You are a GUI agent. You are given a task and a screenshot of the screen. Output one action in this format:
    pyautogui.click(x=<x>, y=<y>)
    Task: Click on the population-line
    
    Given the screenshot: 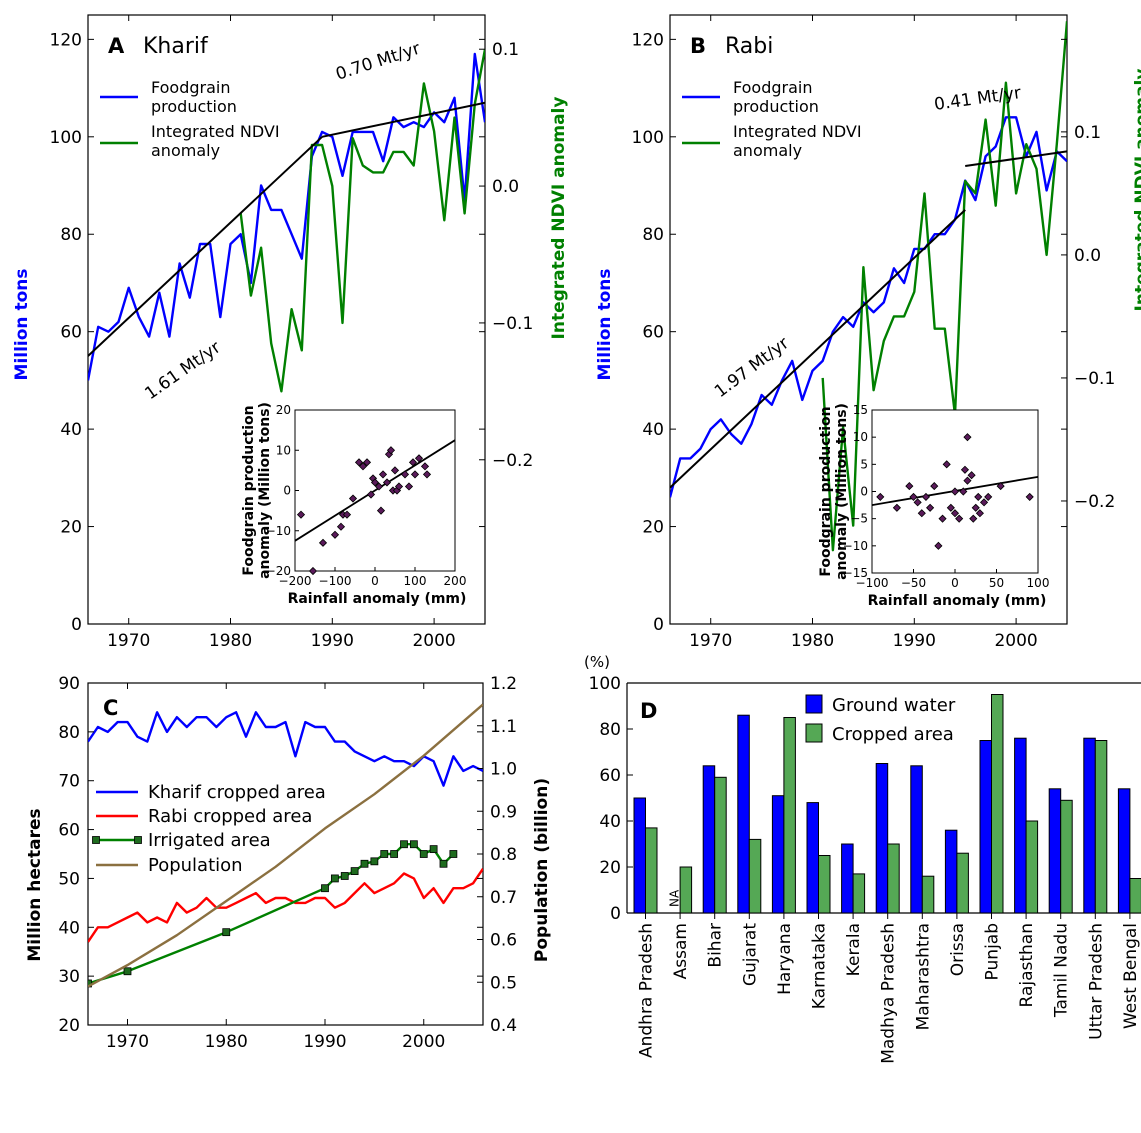 What is the action you would take?
    pyautogui.click(x=285, y=845)
    